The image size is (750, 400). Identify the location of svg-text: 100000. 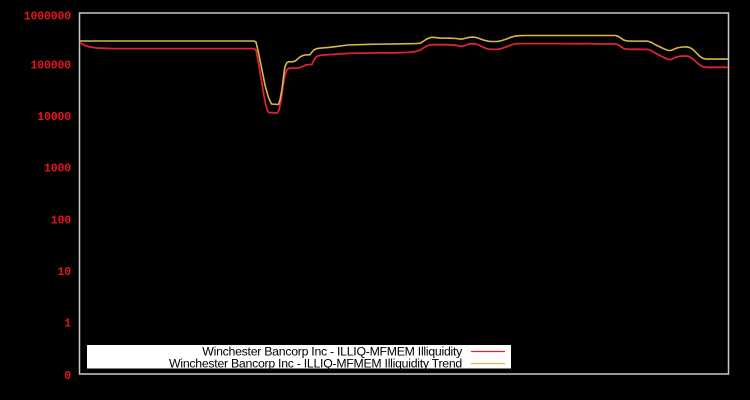
(50, 65).